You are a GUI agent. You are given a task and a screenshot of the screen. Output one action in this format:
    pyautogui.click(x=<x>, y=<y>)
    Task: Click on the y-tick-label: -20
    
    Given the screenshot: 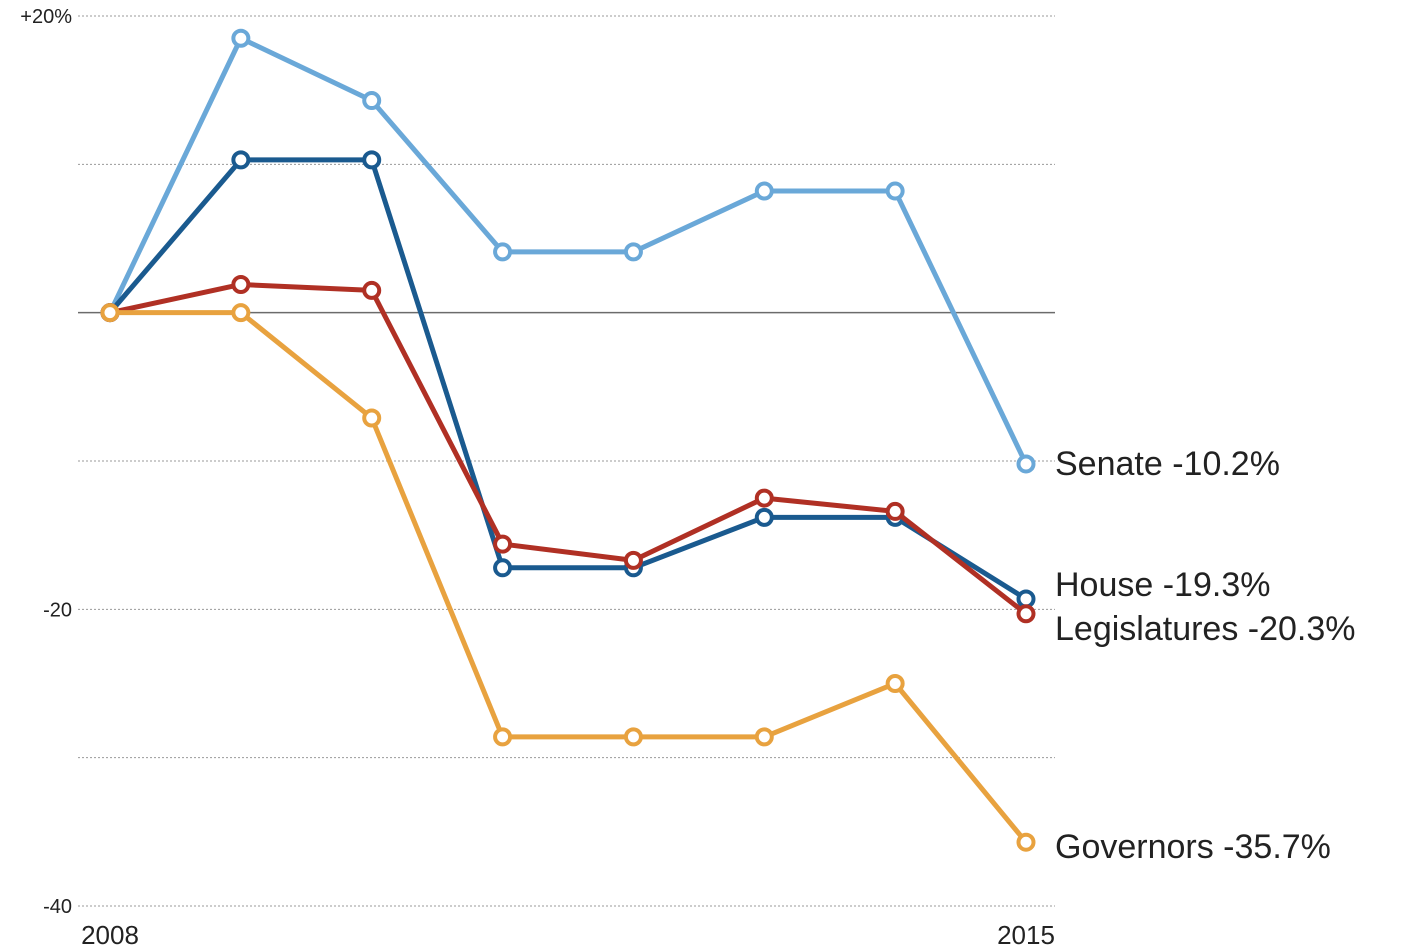 What is the action you would take?
    pyautogui.click(x=57, y=610)
    